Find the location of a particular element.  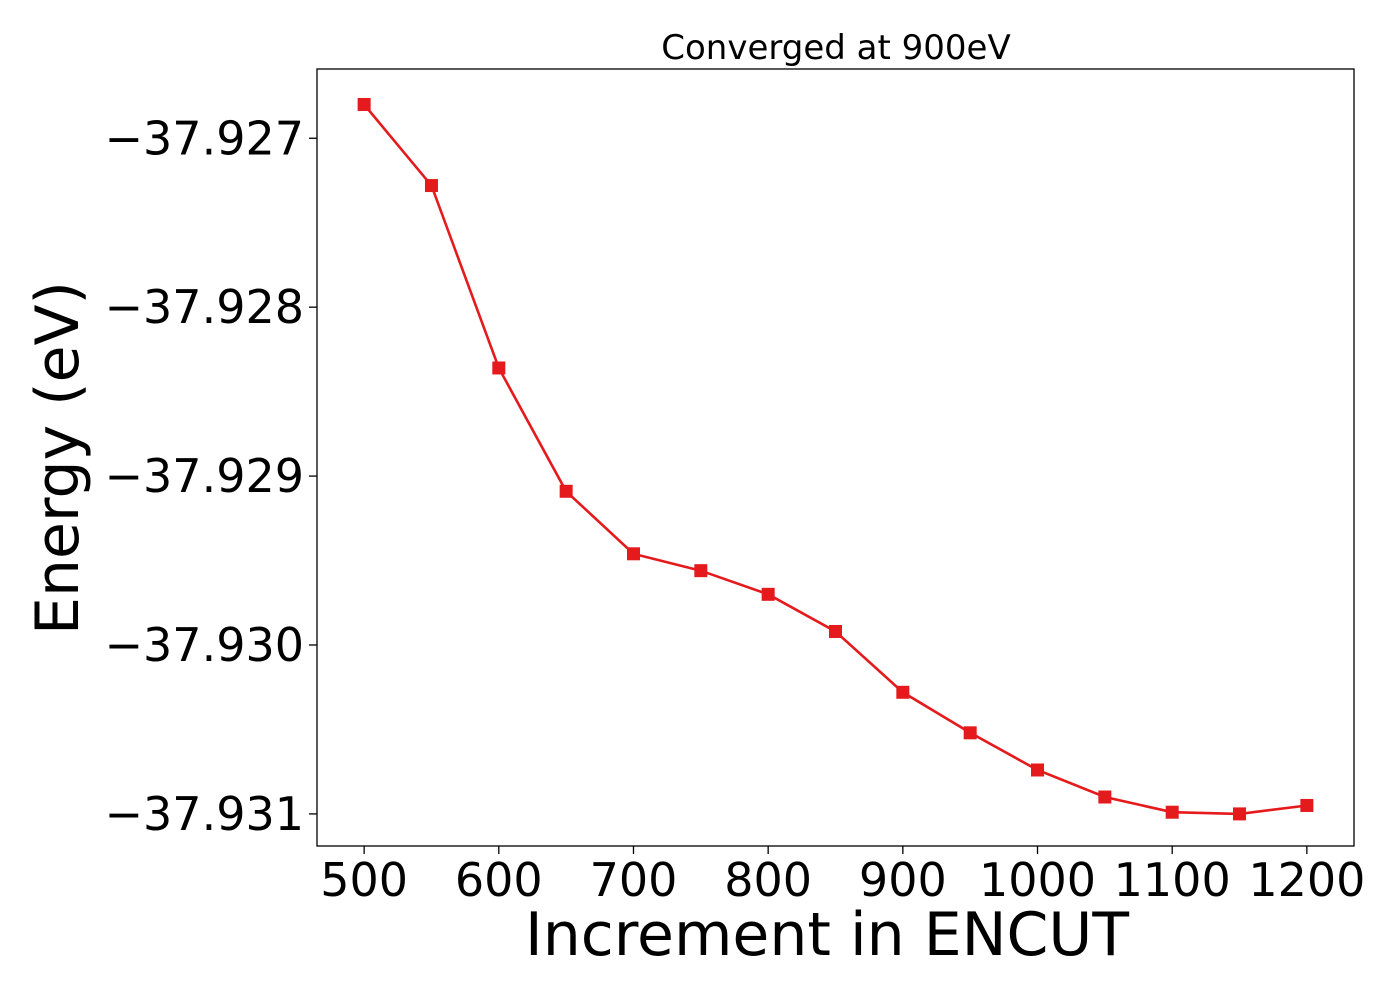

x-tick-label: 1000 is located at coordinates (1037, 880).